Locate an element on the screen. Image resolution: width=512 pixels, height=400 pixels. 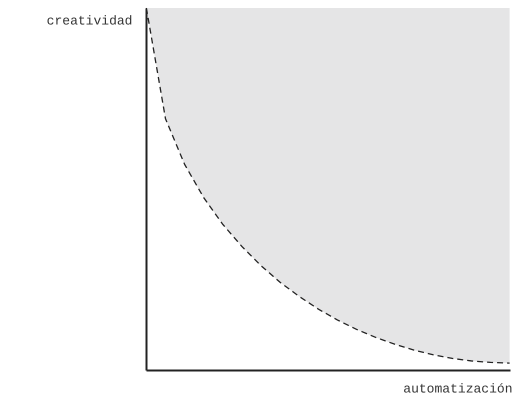
y-axis-title: creatividad is located at coordinates (89, 21).